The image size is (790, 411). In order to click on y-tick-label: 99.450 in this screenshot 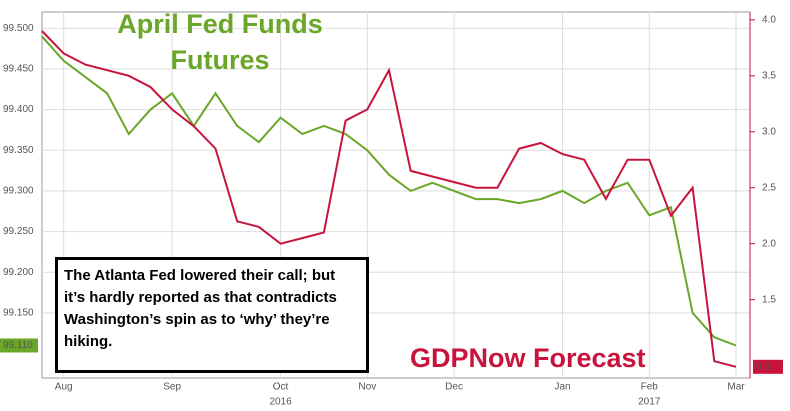, I will do `click(18, 69)`.